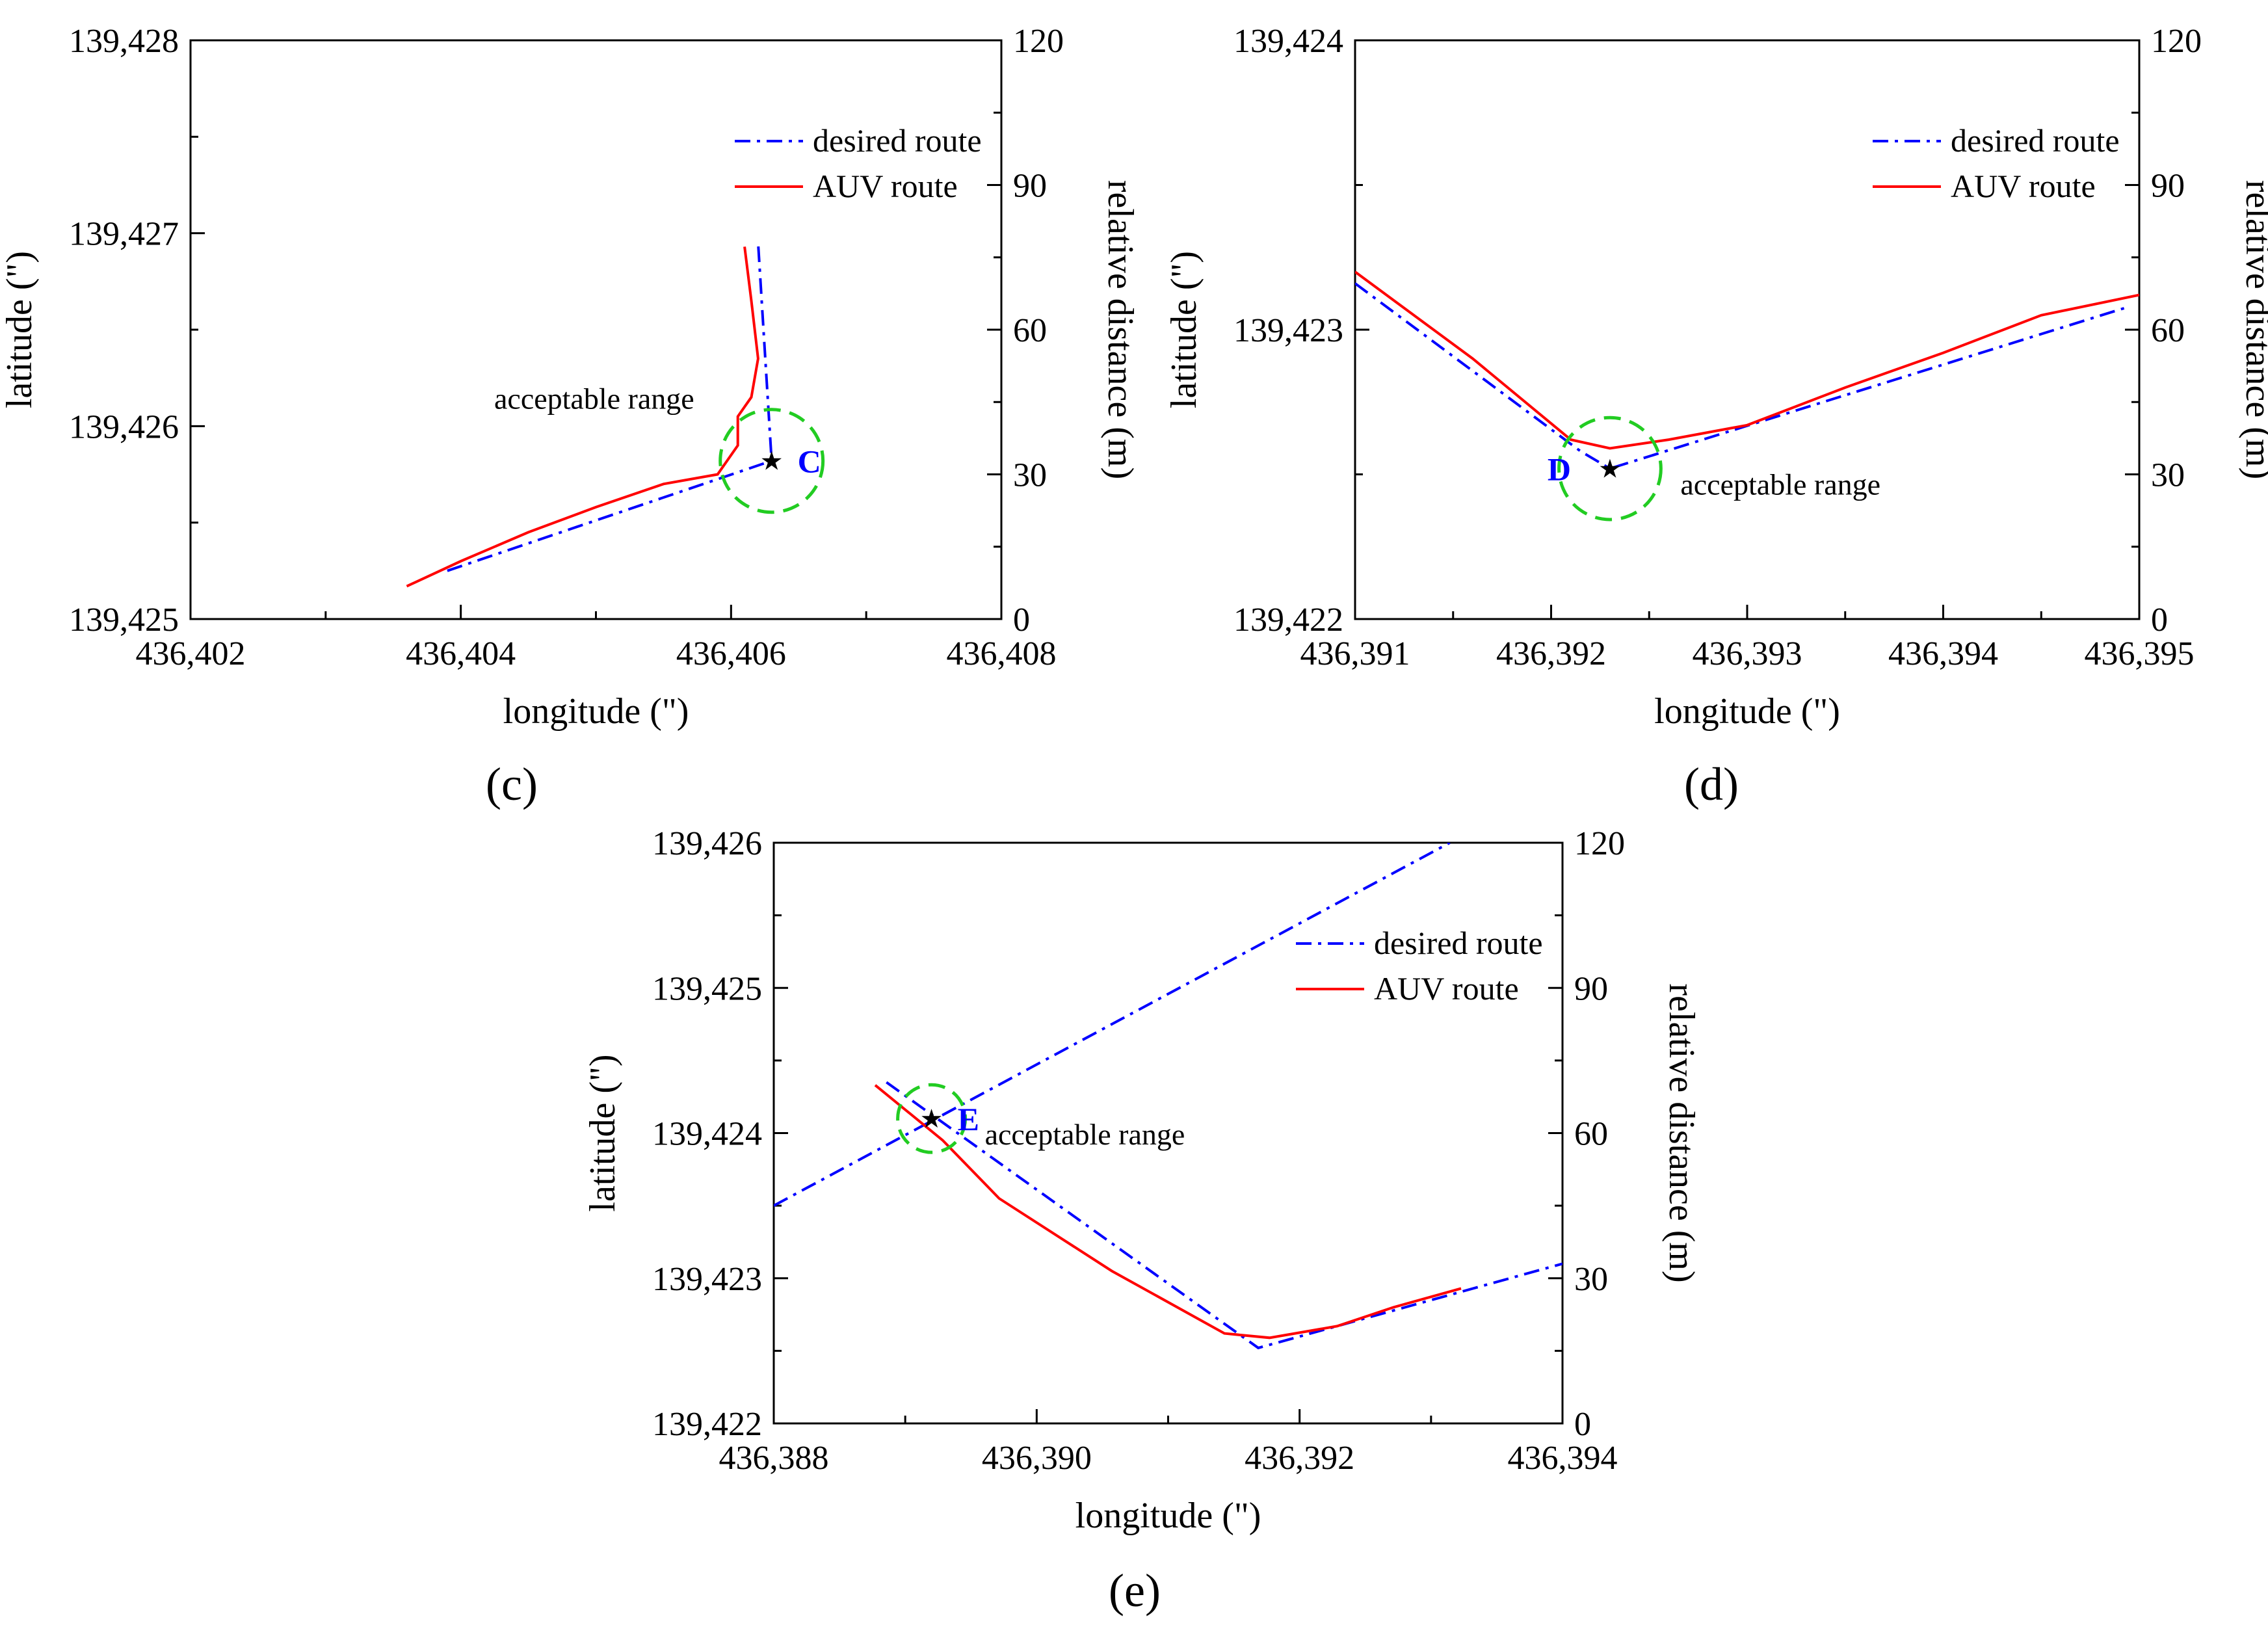  Describe the element at coordinates (731, 653) in the screenshot. I see `x-tick-label: 436,406` at that location.